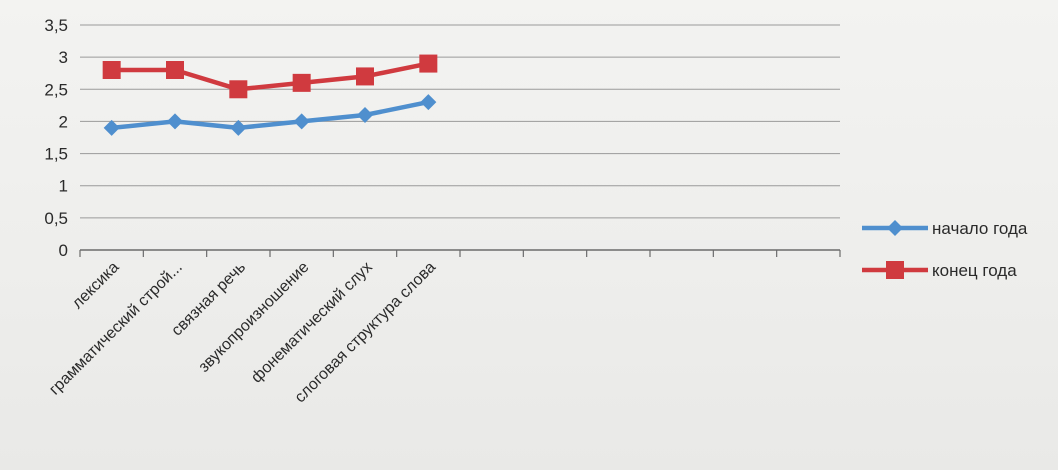  What do you see at coordinates (56, 154) in the screenshot?
I see `y-tick-label: 1,5` at bounding box center [56, 154].